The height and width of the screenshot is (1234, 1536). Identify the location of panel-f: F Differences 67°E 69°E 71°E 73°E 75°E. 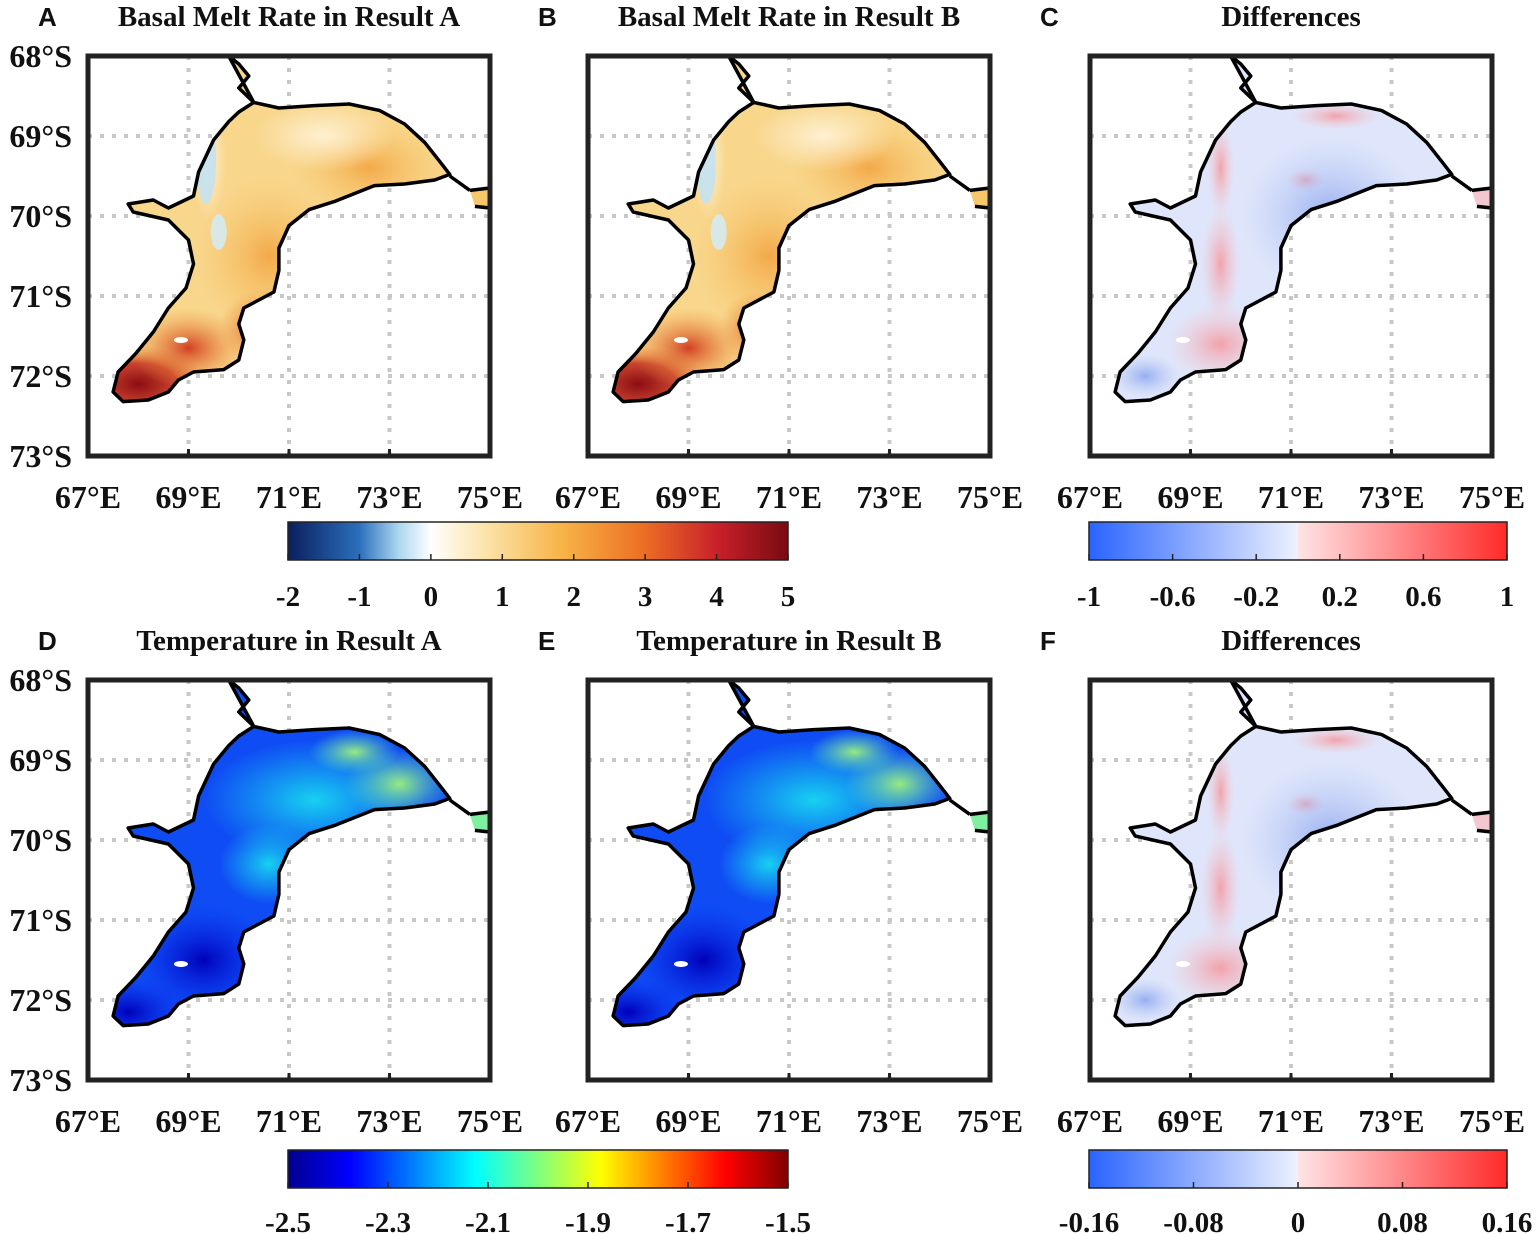
(1282, 882).